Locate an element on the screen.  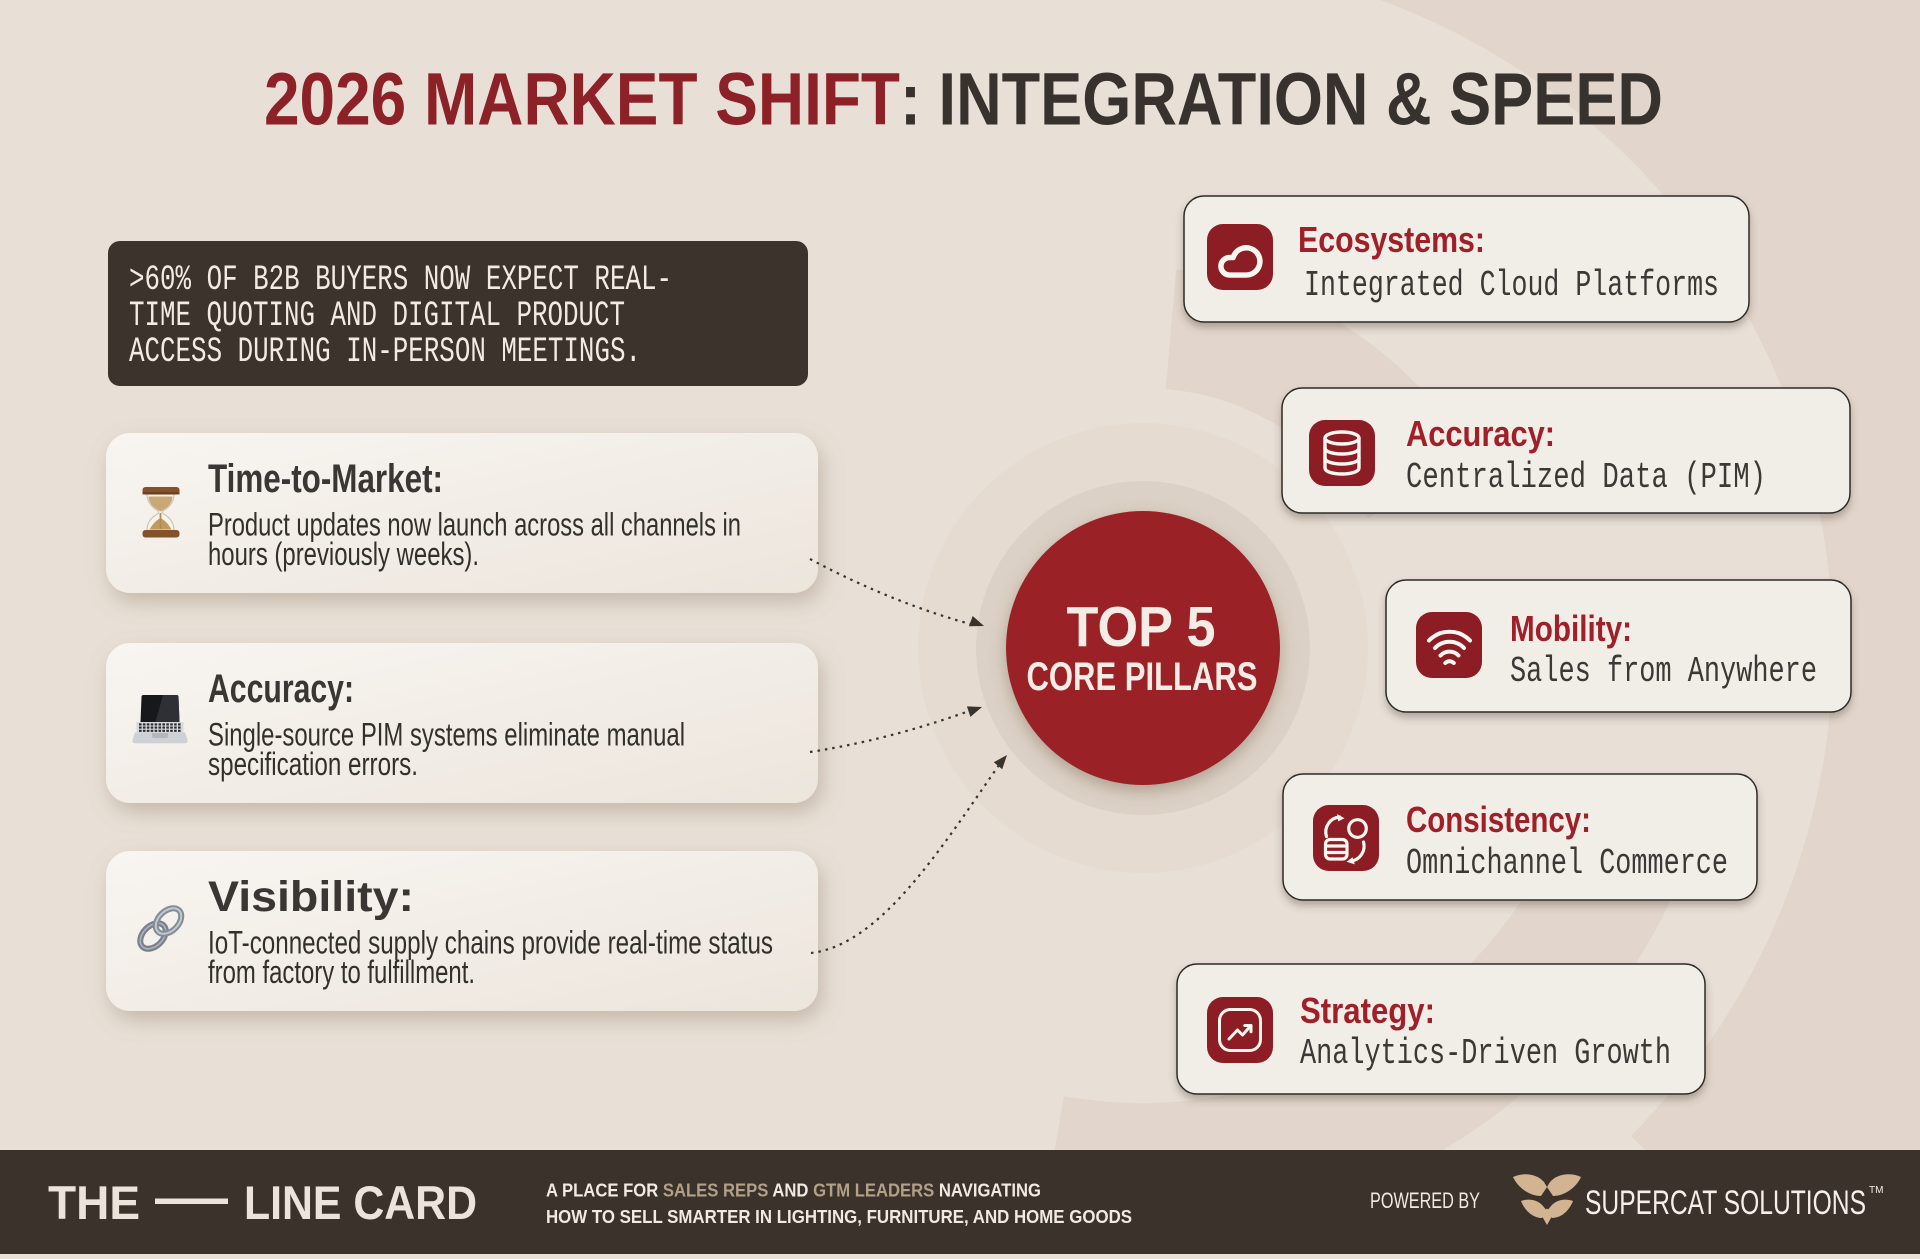
svg-text:ACCESS DURING IN-PERSON MEETIN: ACCESS DURING IN-PERSON MEETINGS. is located at coordinates (385, 352).